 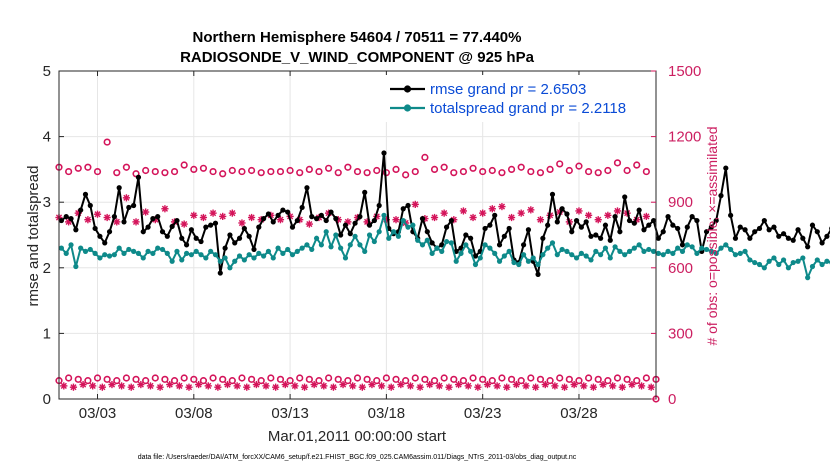 What do you see at coordinates (680, 268) in the screenshot?
I see `y2-tick-label: 600` at bounding box center [680, 268].